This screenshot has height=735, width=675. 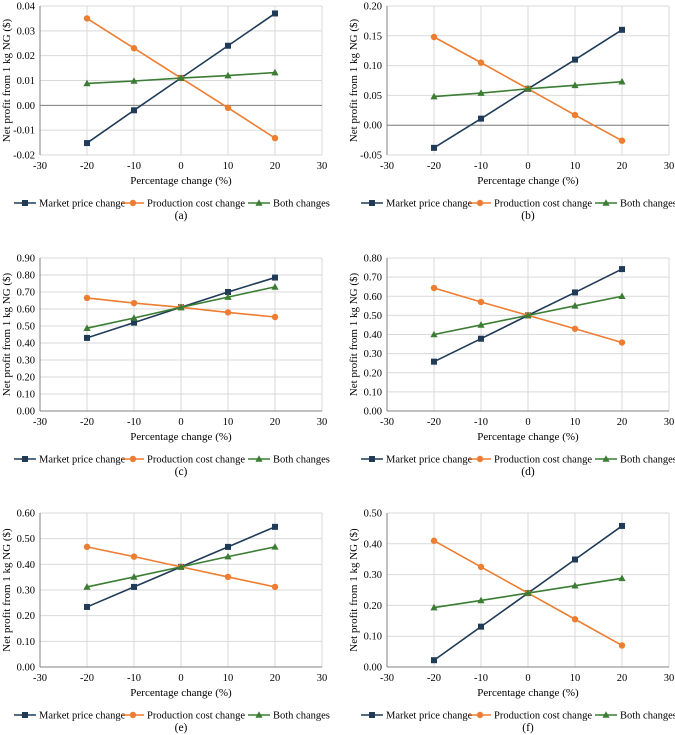 I want to click on chart-caption: (f), so click(x=528, y=728).